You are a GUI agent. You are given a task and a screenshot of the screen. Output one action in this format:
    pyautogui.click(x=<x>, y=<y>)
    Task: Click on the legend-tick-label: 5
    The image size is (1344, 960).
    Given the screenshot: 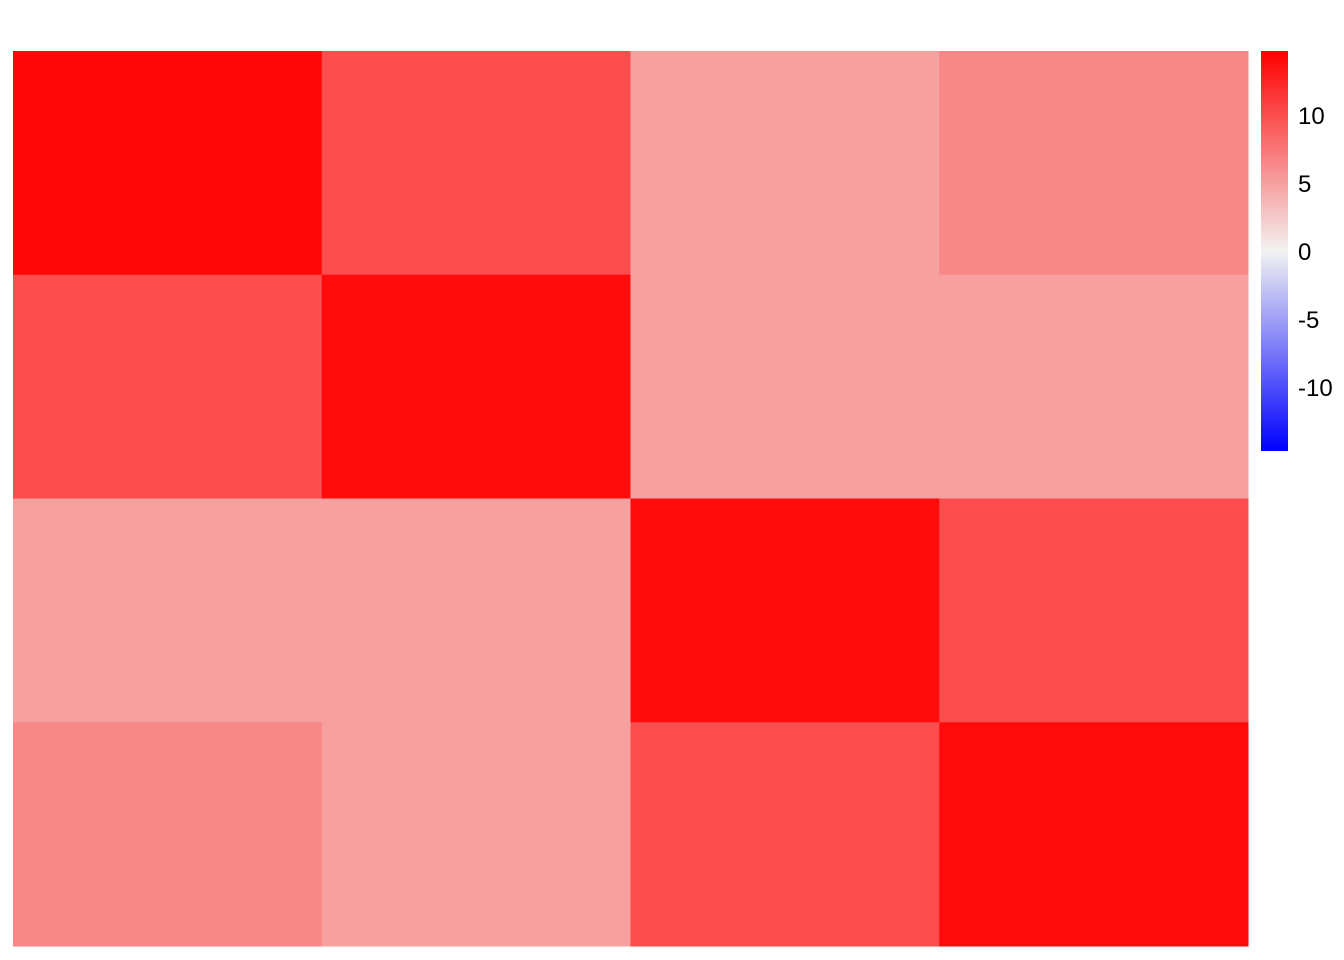 What is the action you would take?
    pyautogui.click(x=1304, y=184)
    